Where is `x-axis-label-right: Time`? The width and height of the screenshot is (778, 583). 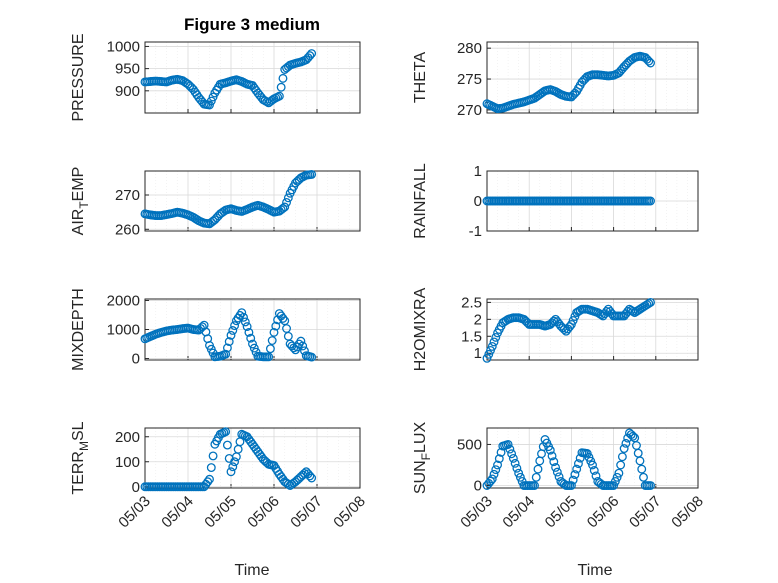
x-axis-label-right: Time is located at coordinates (595, 570).